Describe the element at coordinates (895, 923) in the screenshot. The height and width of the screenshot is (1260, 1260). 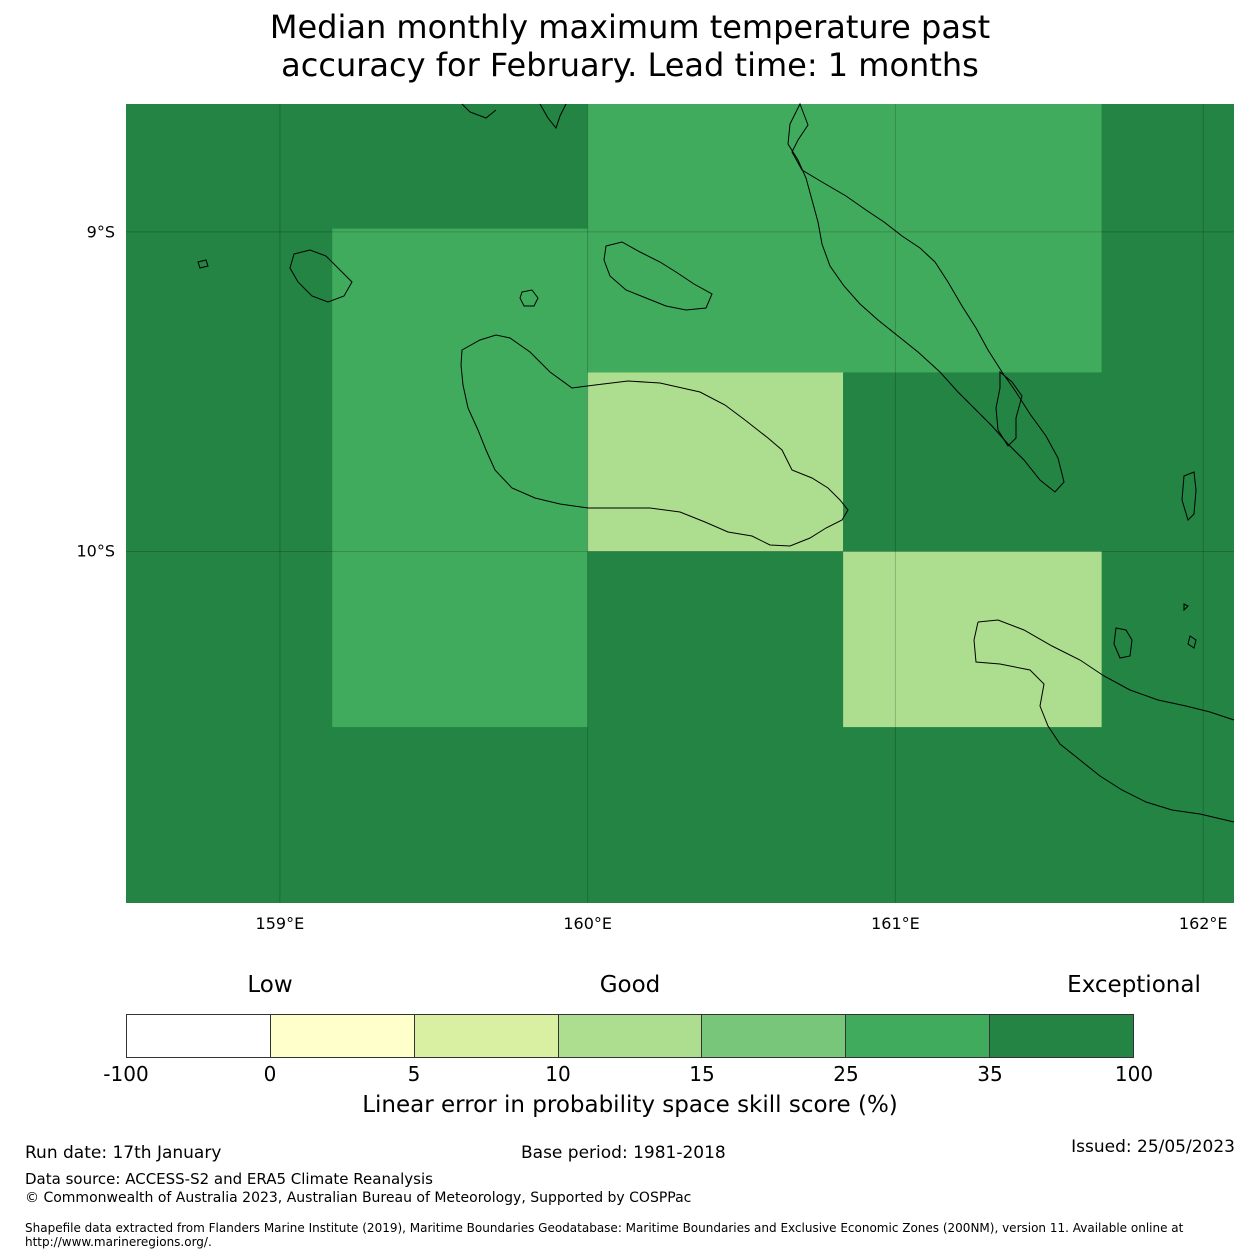
I see `x-tick-label: 161°E` at that location.